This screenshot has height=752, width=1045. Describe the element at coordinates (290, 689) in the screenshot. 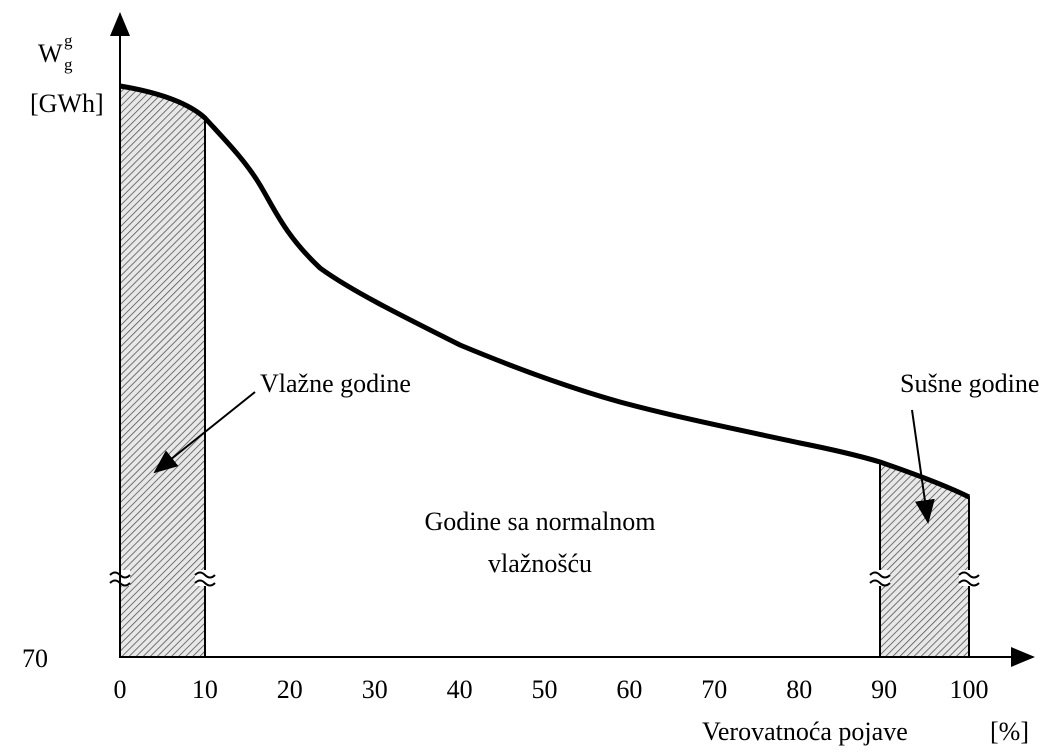

I see `x-tick-label: 20` at that location.